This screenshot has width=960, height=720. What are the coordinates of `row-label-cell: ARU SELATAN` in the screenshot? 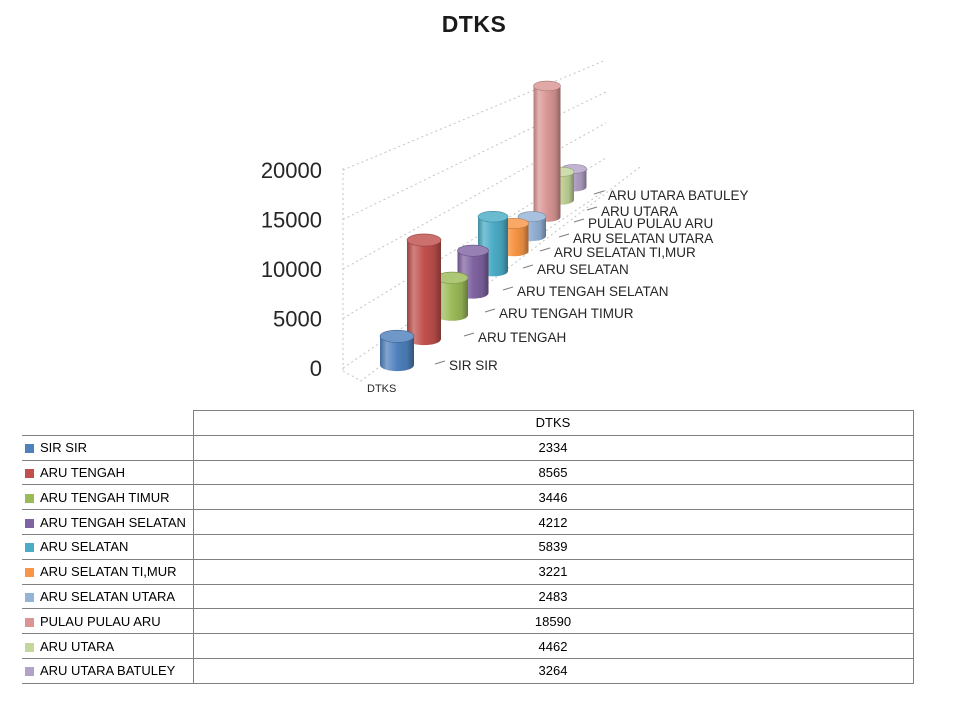 It's located at (108, 546).